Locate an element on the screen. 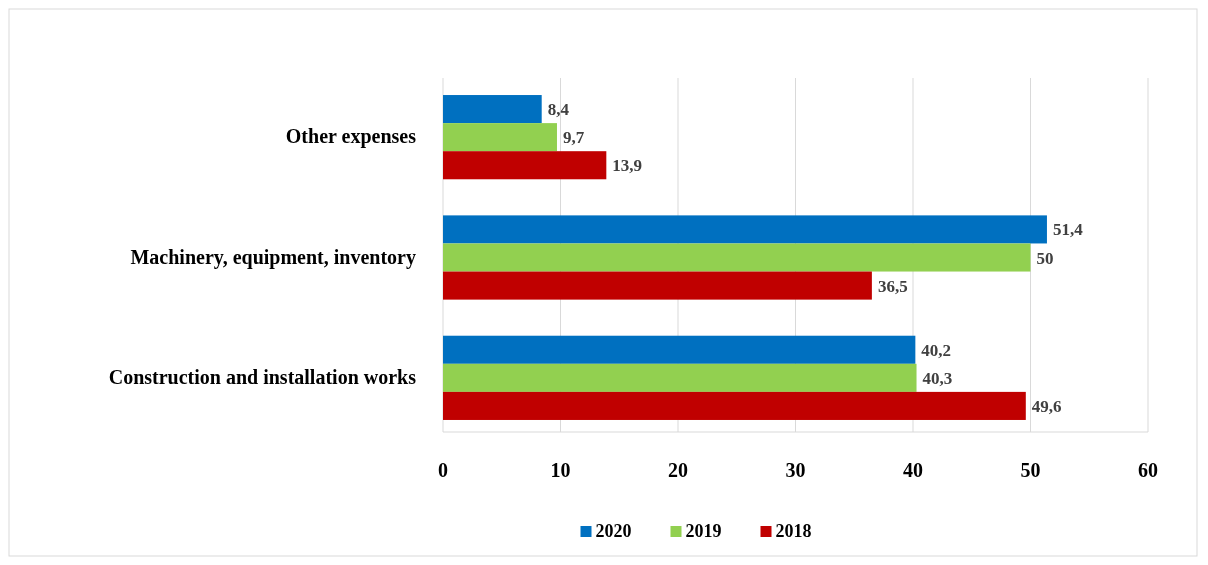 This screenshot has height=565, width=1208. y-tick-label: Other expenses is located at coordinates (351, 137).